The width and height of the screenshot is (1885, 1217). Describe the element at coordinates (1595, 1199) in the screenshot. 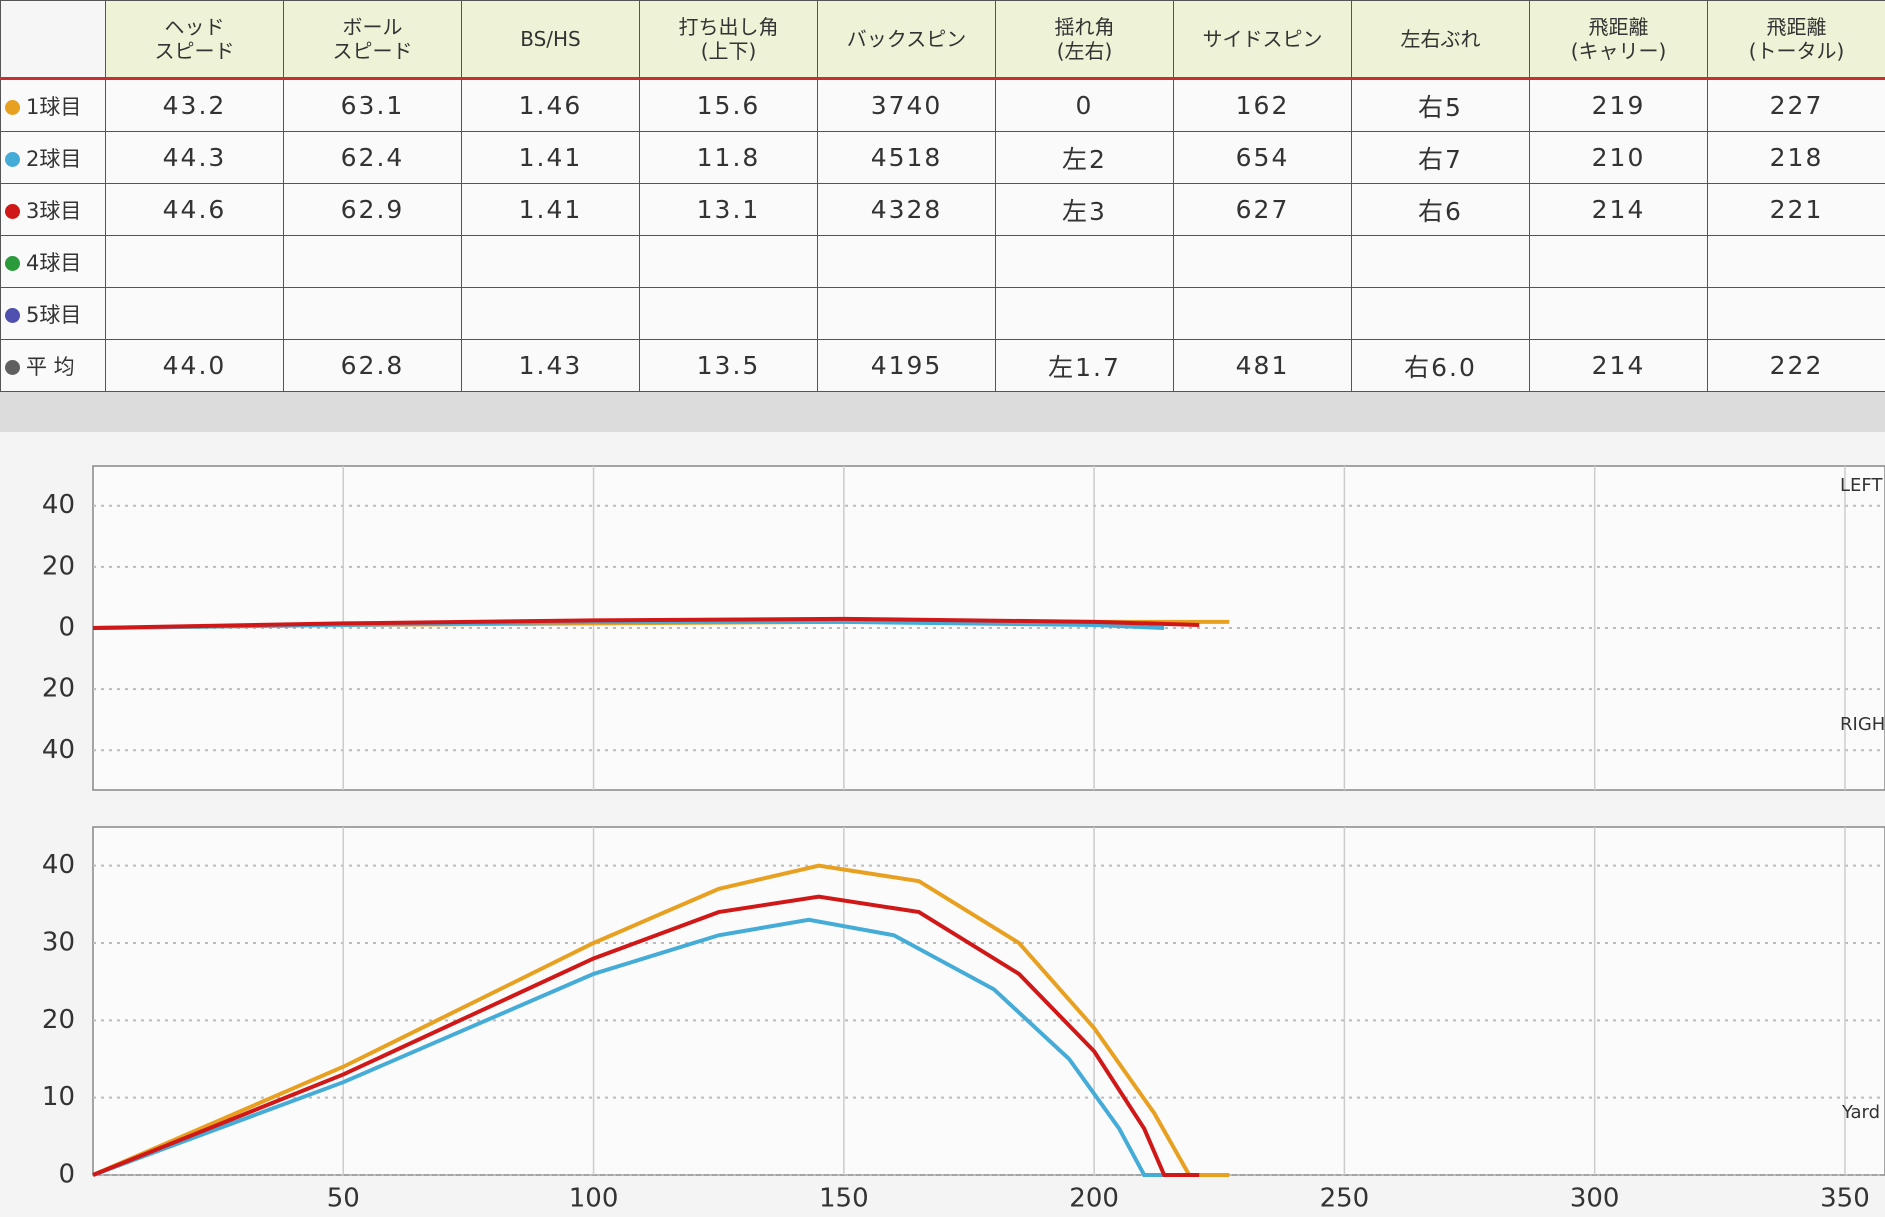

I see `x-tick-label: 300` at that location.